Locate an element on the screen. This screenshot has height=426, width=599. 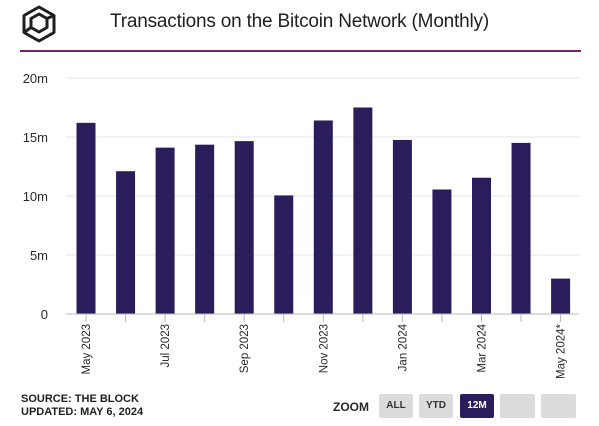
x-tick-label: Jan 2024 is located at coordinates (403, 347).